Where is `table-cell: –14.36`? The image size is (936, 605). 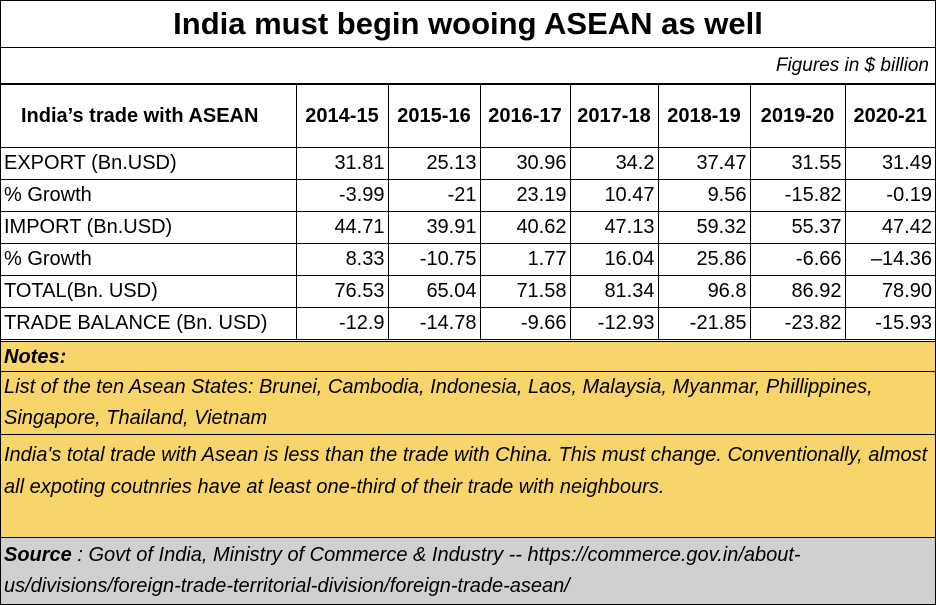
table-cell: –14.36 is located at coordinates (889, 259).